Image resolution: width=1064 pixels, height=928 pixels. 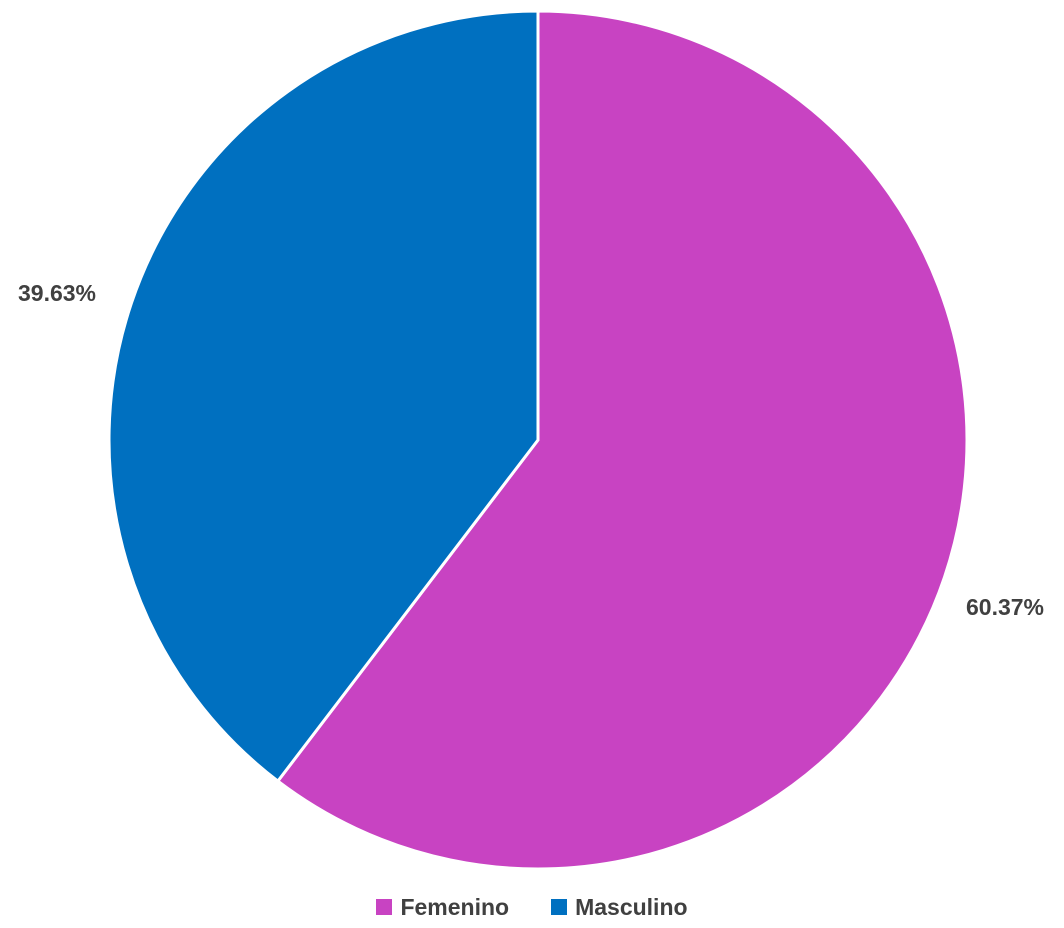 I want to click on legend-label-masculino: Masculino, so click(x=631, y=907).